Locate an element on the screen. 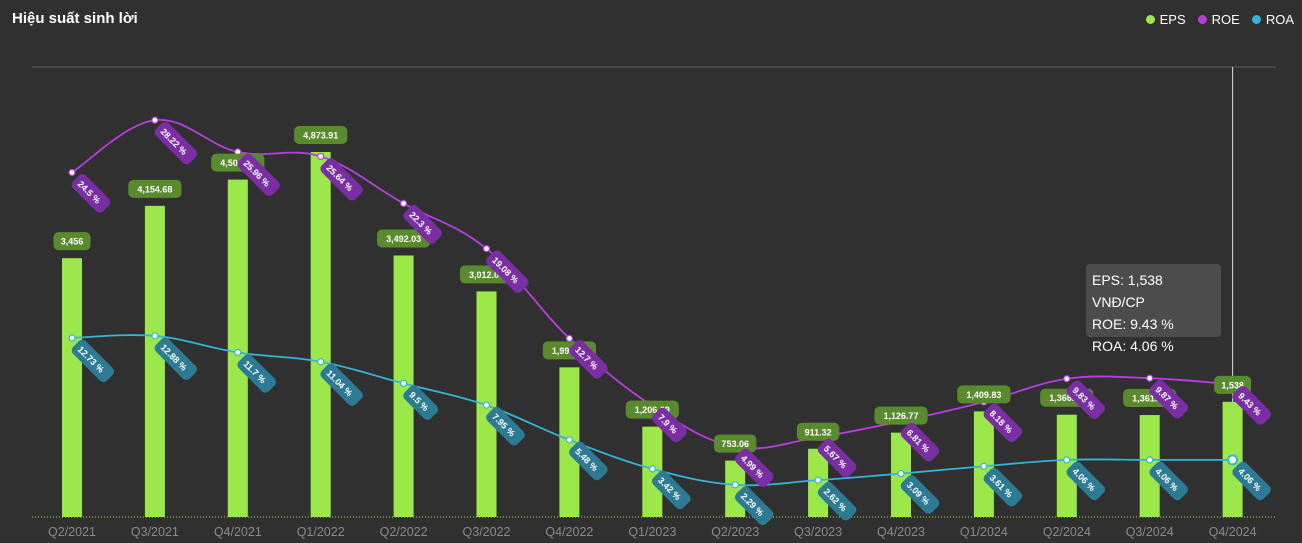 This screenshot has width=1302, height=543. eps-data-label-group: 4,154.68 is located at coordinates (155, 188).